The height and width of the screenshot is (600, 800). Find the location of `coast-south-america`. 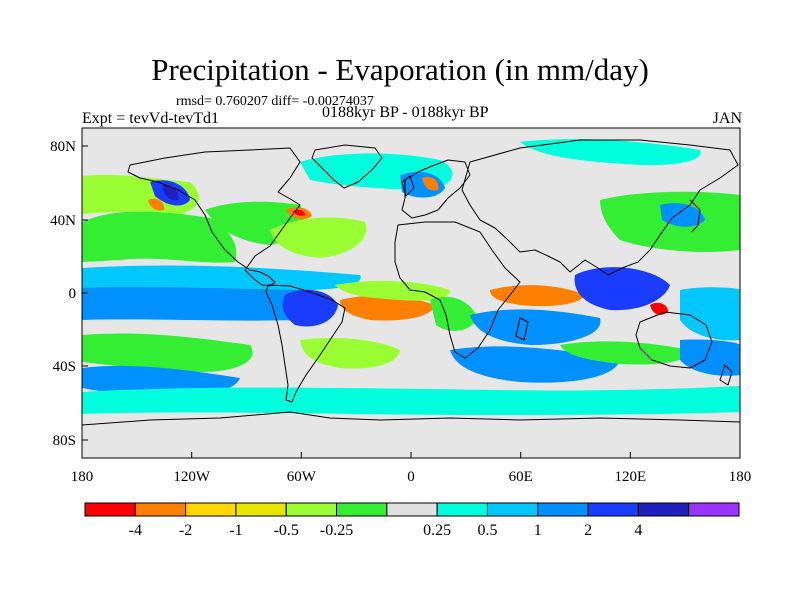

coast-south-america is located at coordinates (305, 343).